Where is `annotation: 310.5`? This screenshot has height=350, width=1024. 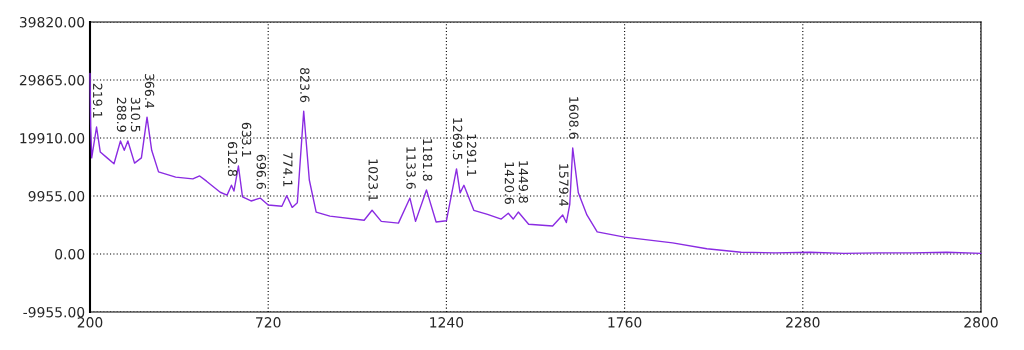 annotation: 310.5 is located at coordinates (135, 114).